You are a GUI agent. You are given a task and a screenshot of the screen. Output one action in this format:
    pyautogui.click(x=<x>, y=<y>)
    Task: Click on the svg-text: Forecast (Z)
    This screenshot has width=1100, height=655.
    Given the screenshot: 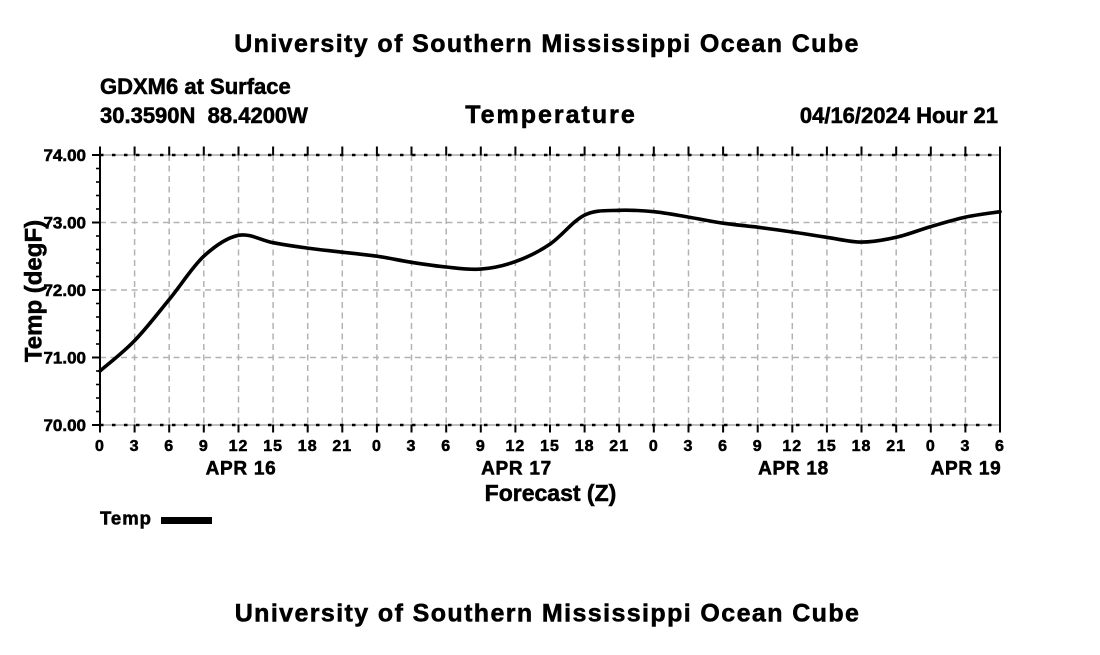 What is the action you would take?
    pyautogui.click(x=551, y=493)
    